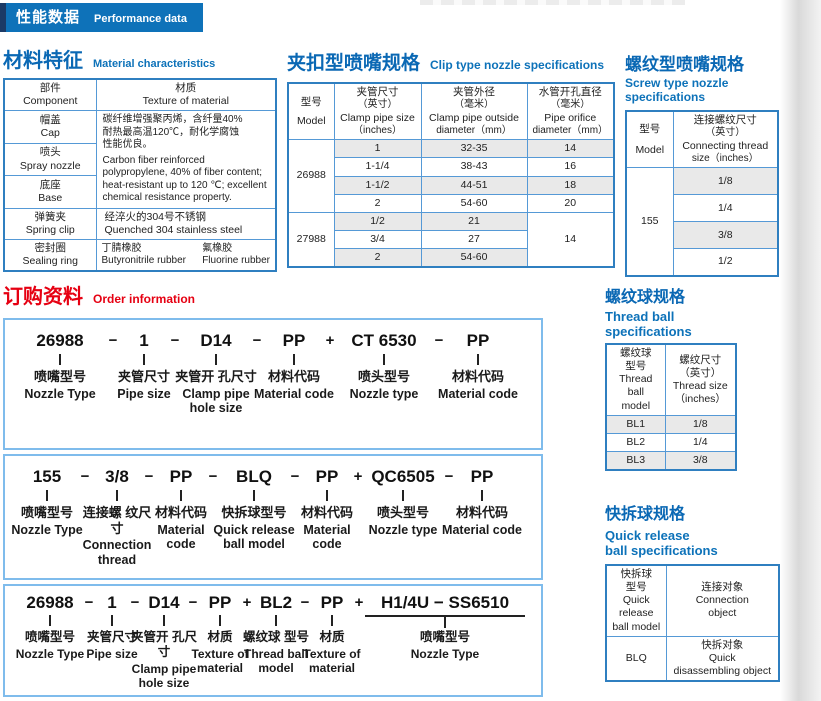  I want to click on header-en: Texture of material, so click(185, 101).